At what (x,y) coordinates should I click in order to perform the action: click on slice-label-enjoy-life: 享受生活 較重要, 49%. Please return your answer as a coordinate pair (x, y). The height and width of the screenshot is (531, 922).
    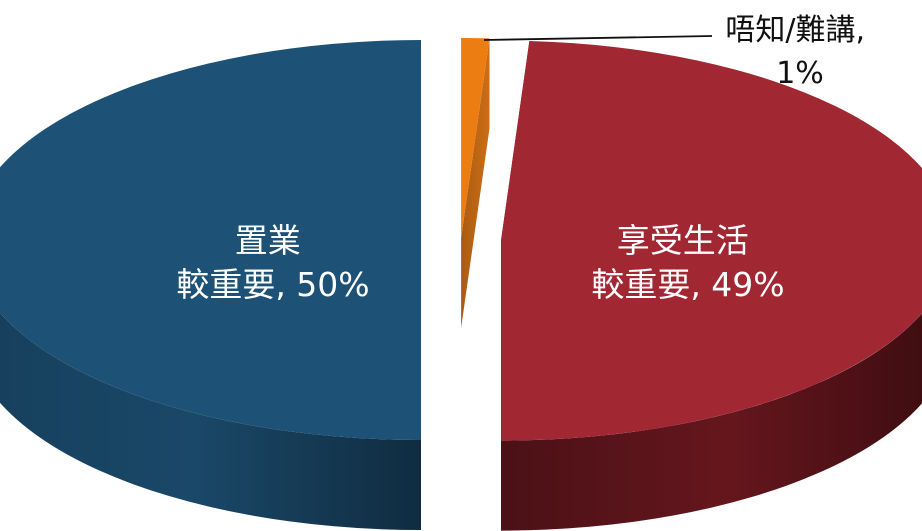
    Looking at the image, I should click on (687, 262).